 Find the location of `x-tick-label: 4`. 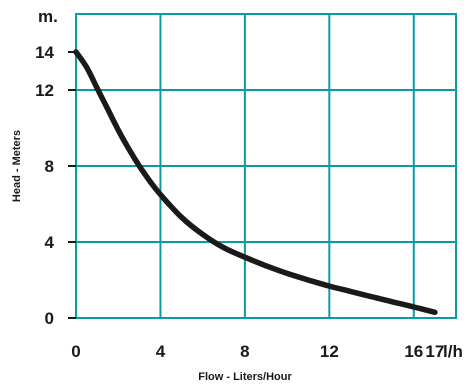

x-tick-label: 4 is located at coordinates (161, 351).